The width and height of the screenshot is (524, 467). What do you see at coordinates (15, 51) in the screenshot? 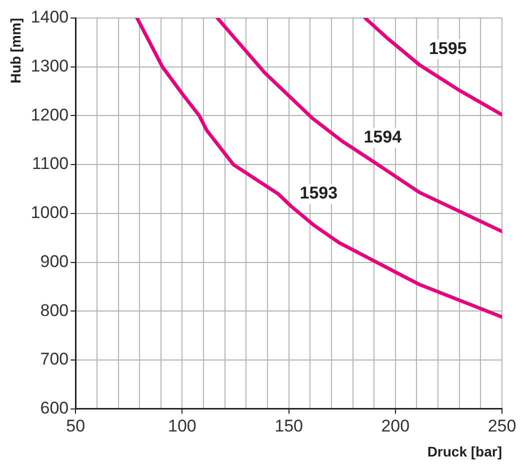
I see `y-axis-title: Hub [mm]` at bounding box center [15, 51].